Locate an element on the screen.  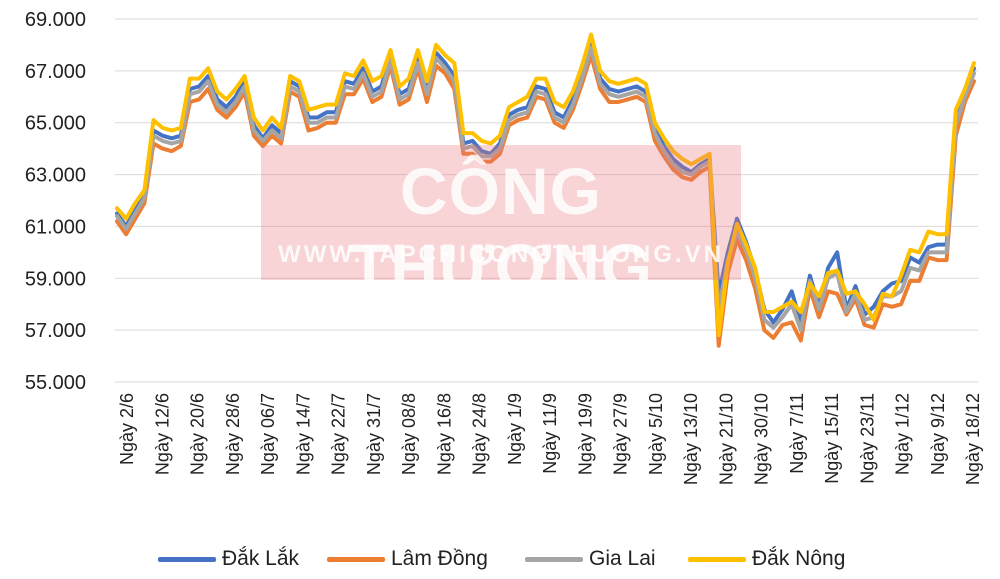
legend-item-dak-lak: Đắk Lắk is located at coordinates (228, 559).